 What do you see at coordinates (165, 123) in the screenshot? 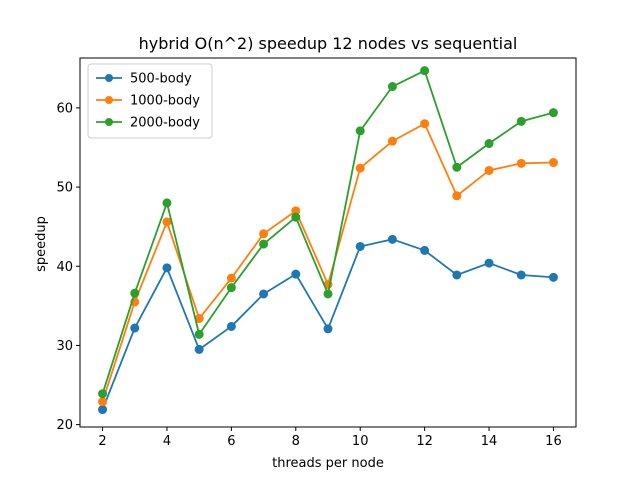
I see `legend-label-2: 2000-body` at bounding box center [165, 123].